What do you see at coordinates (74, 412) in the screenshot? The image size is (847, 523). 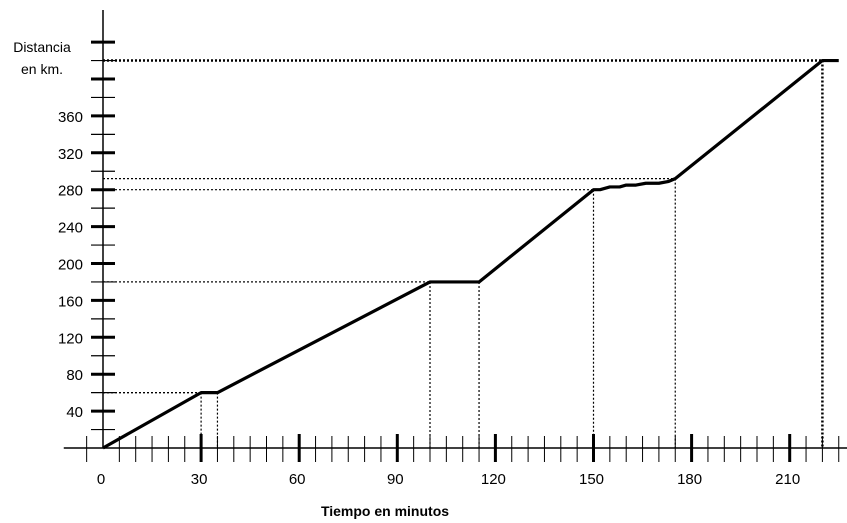 I see `y-tick-label: 40` at bounding box center [74, 412].